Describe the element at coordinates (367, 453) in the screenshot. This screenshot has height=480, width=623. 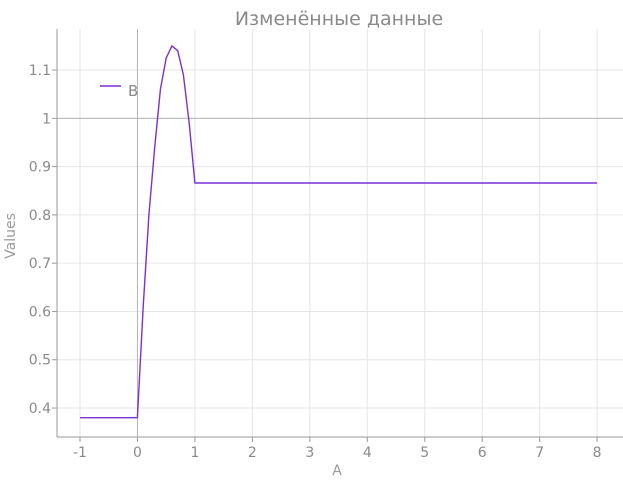
I see `x-tick-label: 4` at that location.